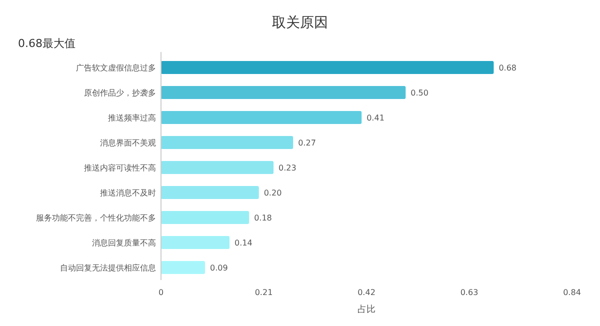 The height and width of the screenshot is (326, 600). What do you see at coordinates (219, 268) in the screenshot?
I see `data-label: 0.09` at bounding box center [219, 268].